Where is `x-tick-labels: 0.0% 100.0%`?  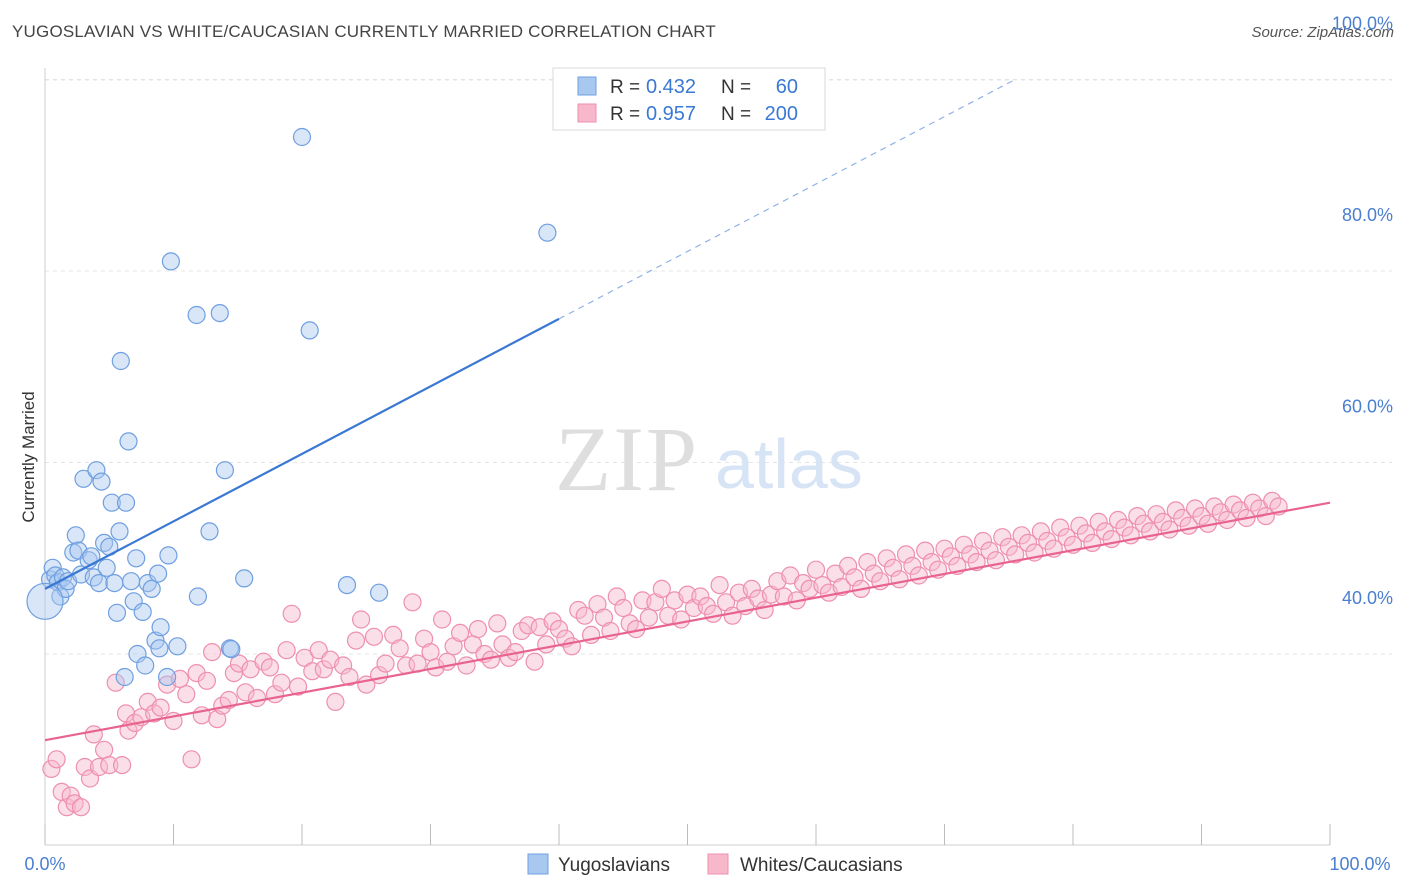 x-tick-labels: 0.0% 100.0% is located at coordinates (707, 864).